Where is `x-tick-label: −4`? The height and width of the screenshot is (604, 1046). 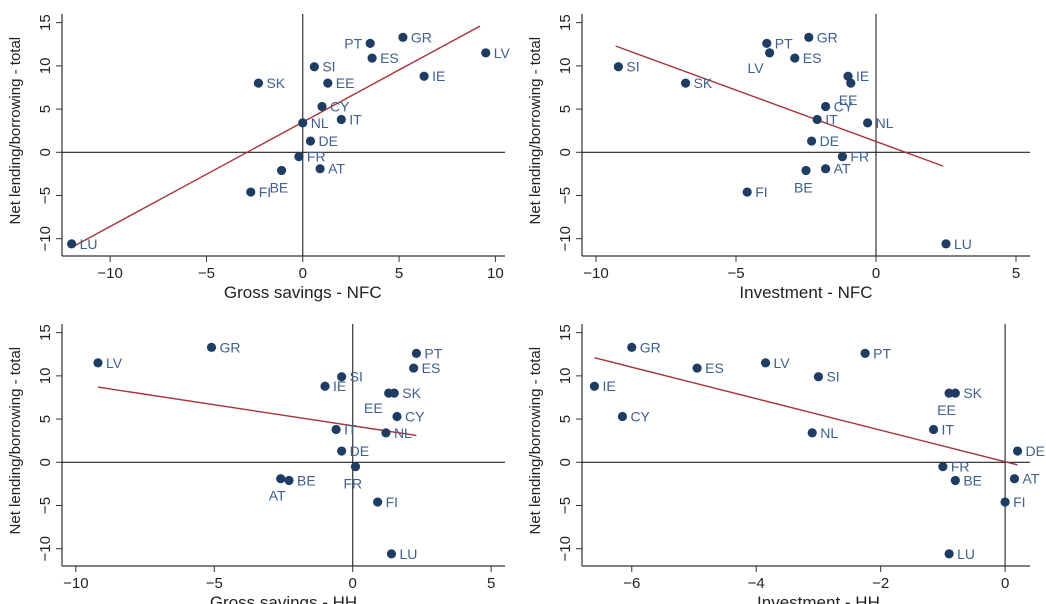
x-tick-label: −4 is located at coordinates (756, 583).